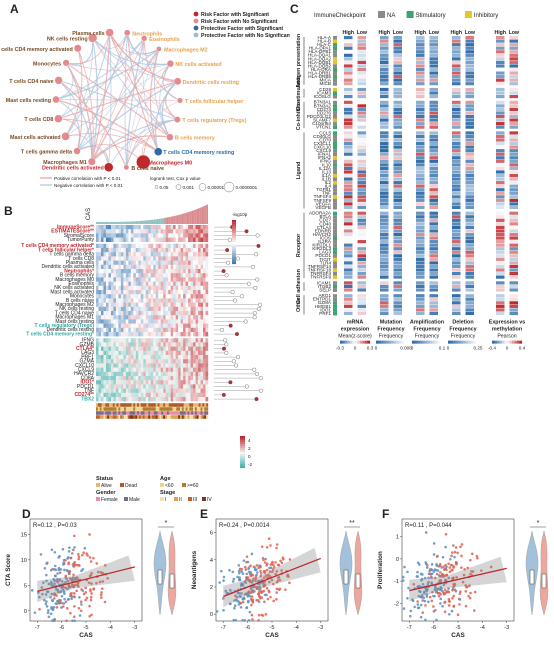 This screenshot has width=554, height=652. What do you see at coordinates (245, 36) in the screenshot?
I see `legend-text: Protective Factor with No Significant` at bounding box center [245, 36].